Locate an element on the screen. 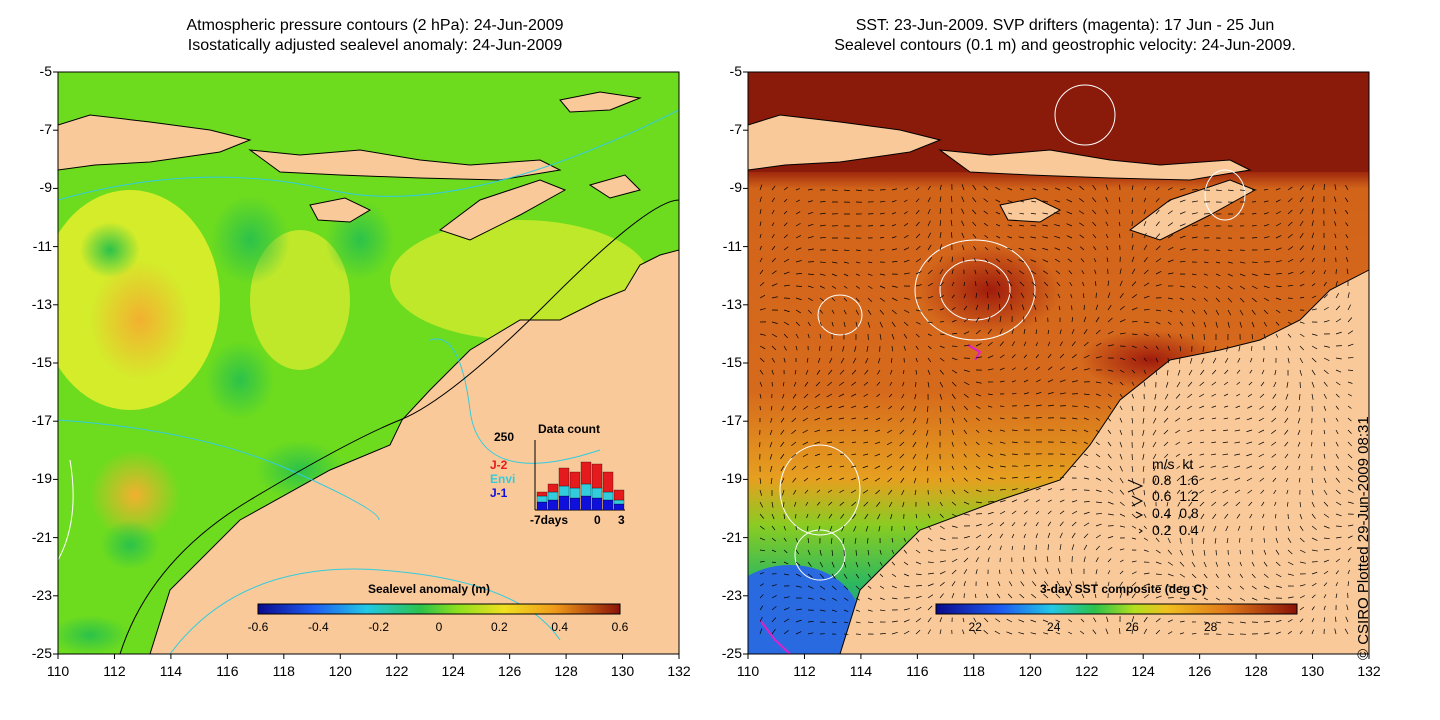 This screenshot has width=1440, height=720. x-tick-label: 116 is located at coordinates (227, 671).